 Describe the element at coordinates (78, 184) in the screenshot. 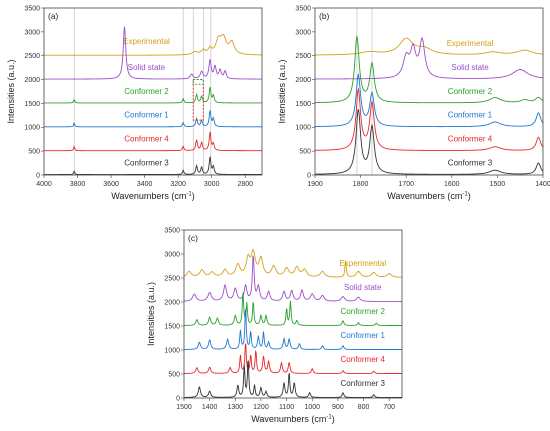

I see `x-tick-label: 3800` at that location.